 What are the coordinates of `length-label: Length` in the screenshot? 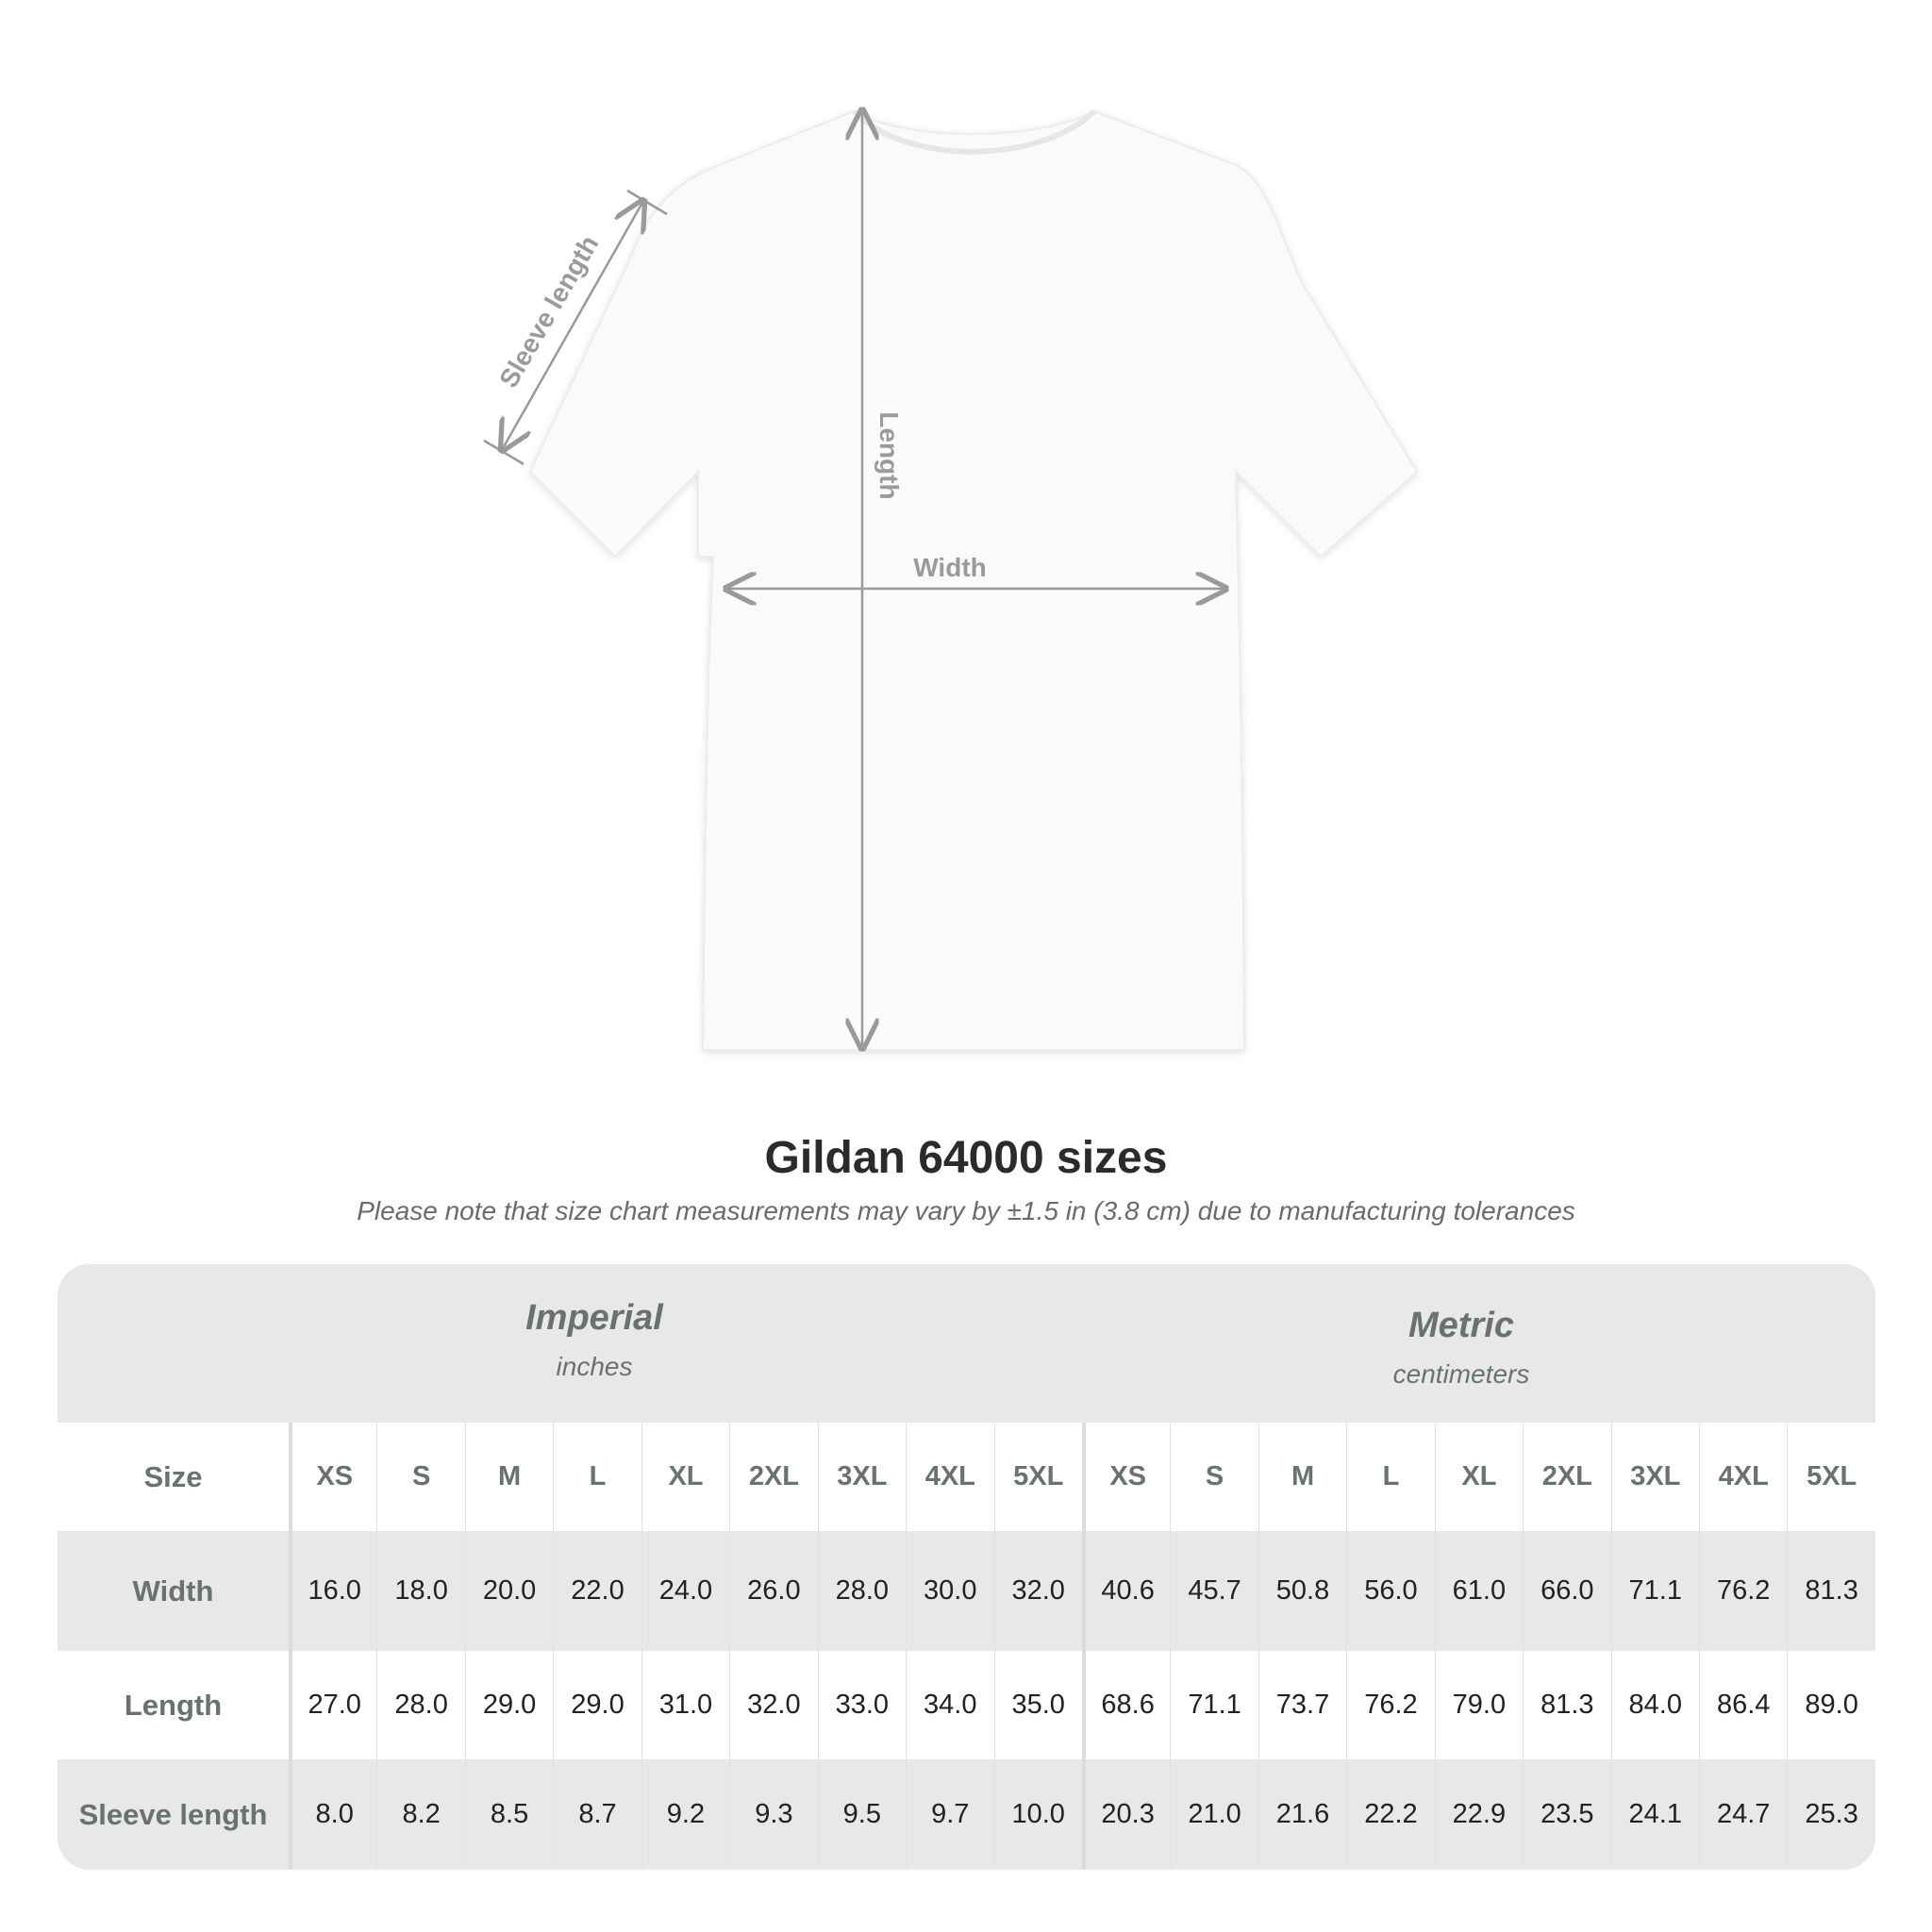 It's located at (889, 455).